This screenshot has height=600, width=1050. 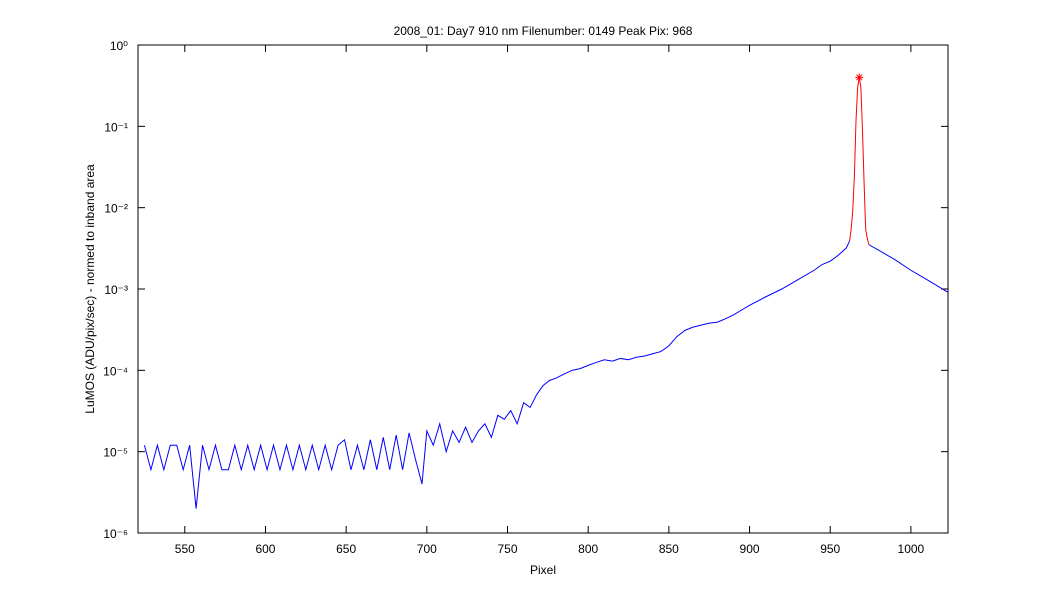 What do you see at coordinates (116, 127) in the screenshot?
I see `y-tick-label: 10⁻¹` at bounding box center [116, 127].